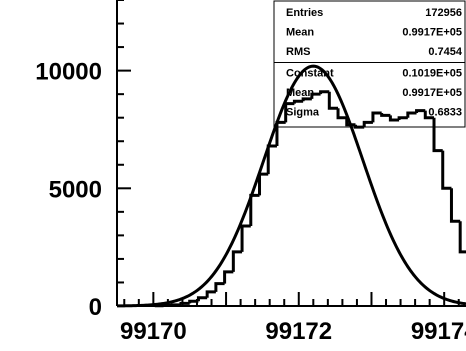 This screenshot has width=466, height=351. What do you see at coordinates (445, 113) in the screenshot?
I see `fit-param-value: 0.6833` at bounding box center [445, 113].